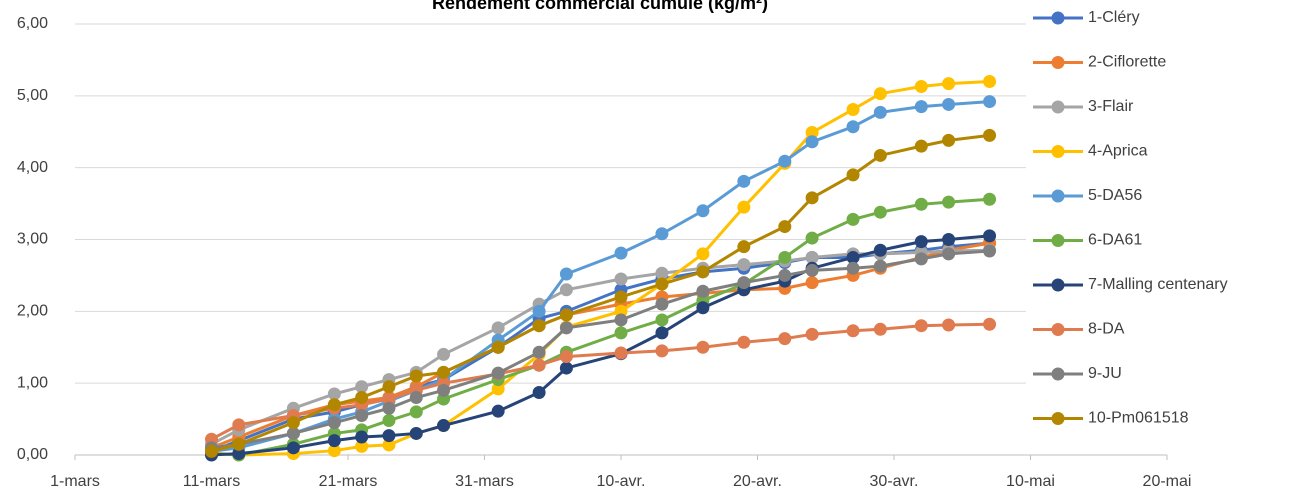 Image resolution: width=1300 pixels, height=497 pixels. What do you see at coordinates (1115, 195) in the screenshot?
I see `legend-label: 5-DA56` at bounding box center [1115, 195].